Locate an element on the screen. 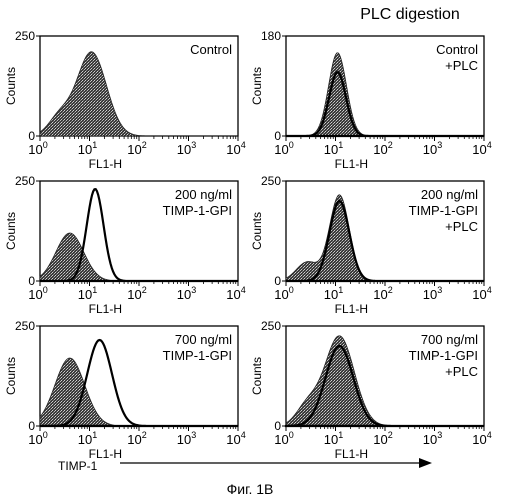 Image resolution: width=510 pixels, height=500 pixels. histogram-panel-control: 1001011021031040250FL1-HCountsControl is located at coordinates (125, 100).